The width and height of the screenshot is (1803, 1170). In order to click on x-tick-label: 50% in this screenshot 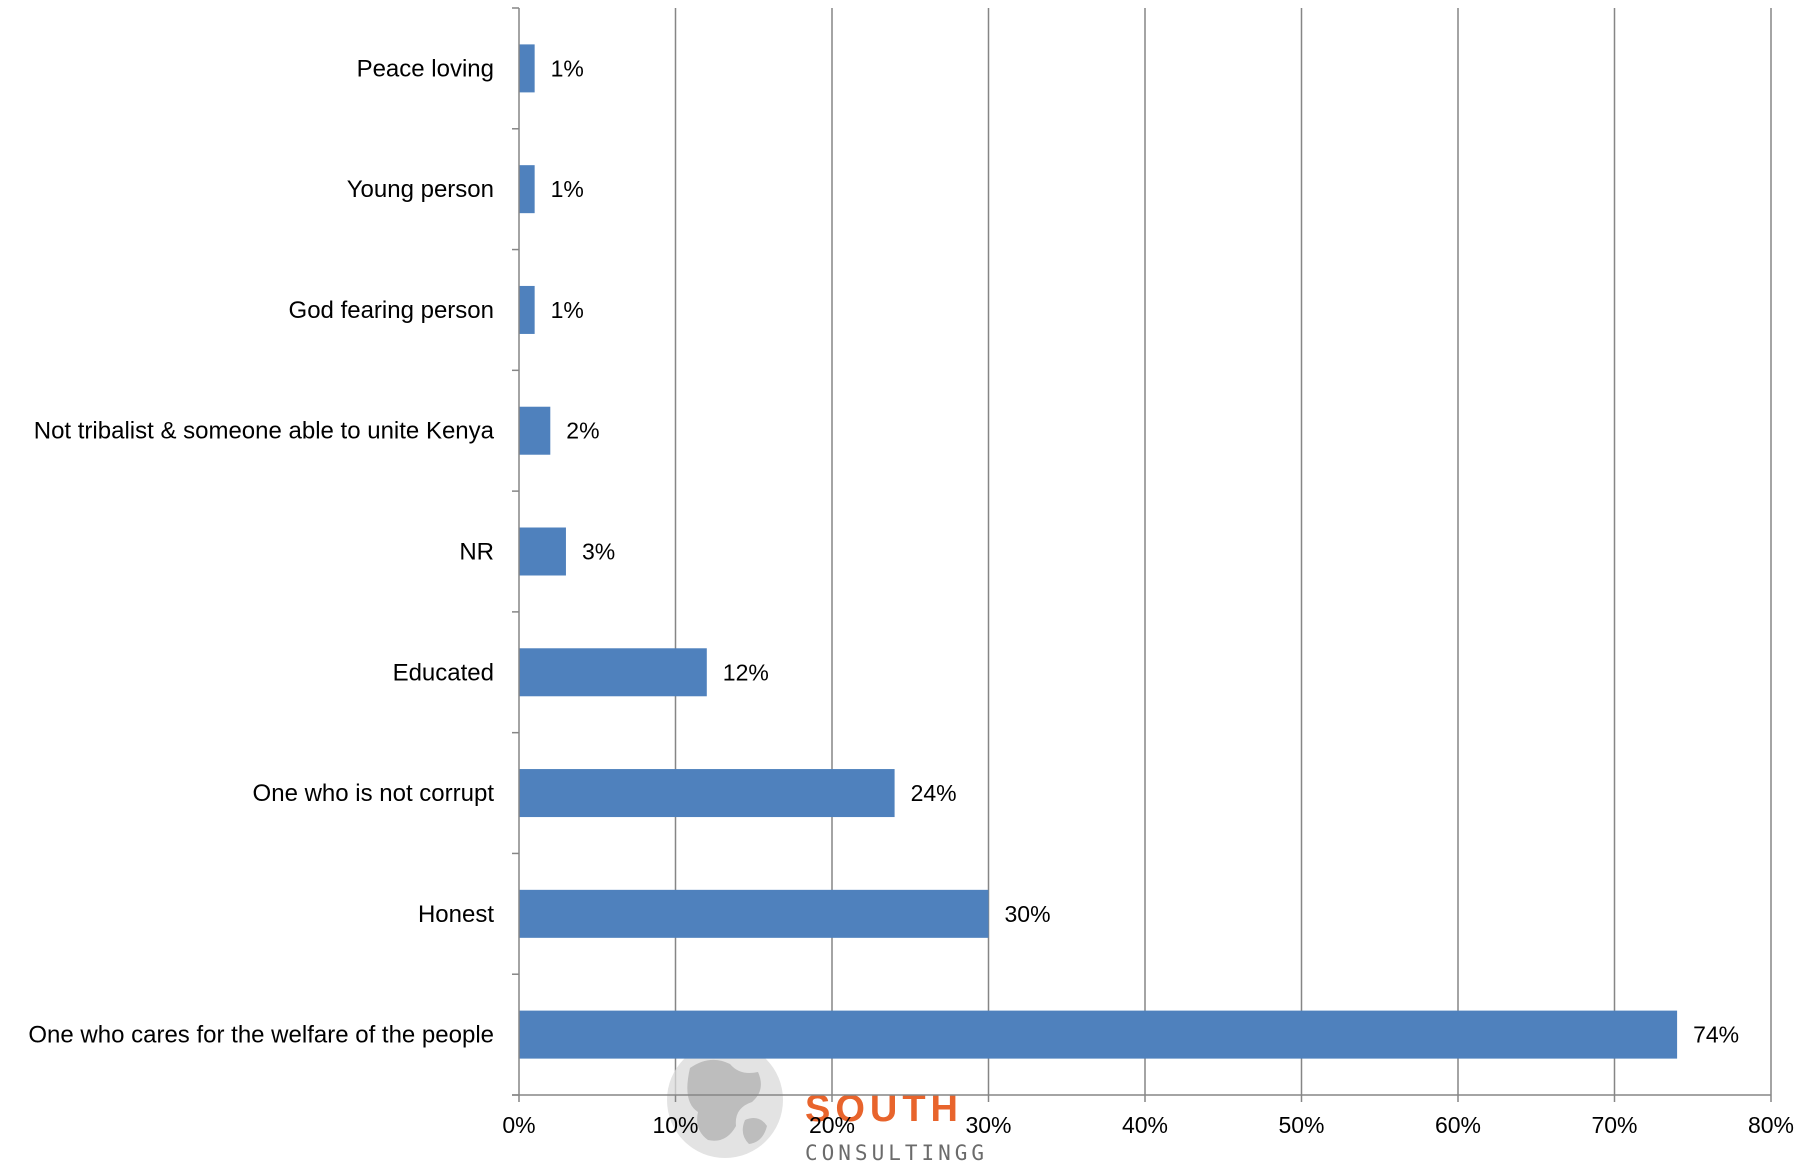, I will do `click(1301, 1125)`.